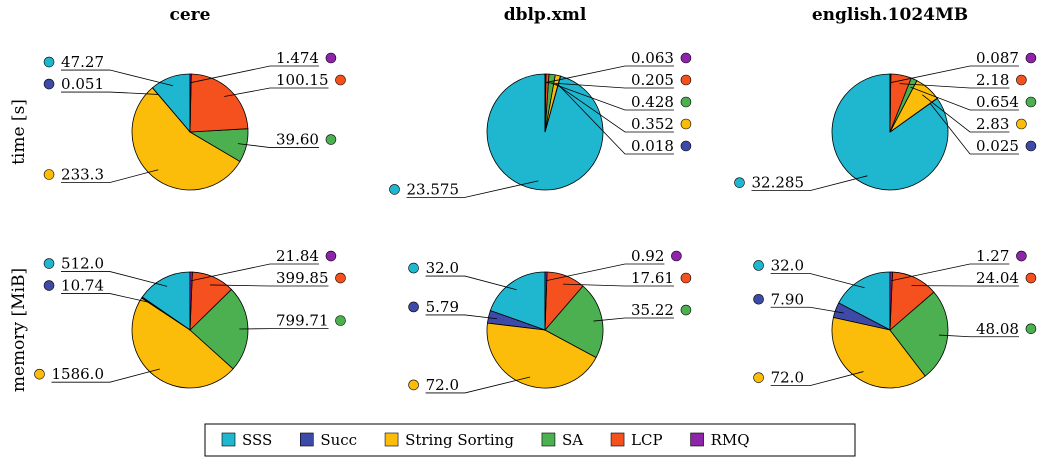  Describe the element at coordinates (652, 146) in the screenshot. I see `value-label: 0.018` at that location.